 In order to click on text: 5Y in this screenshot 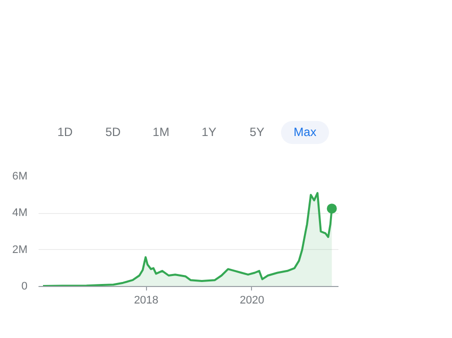, I will do `click(257, 132)`.